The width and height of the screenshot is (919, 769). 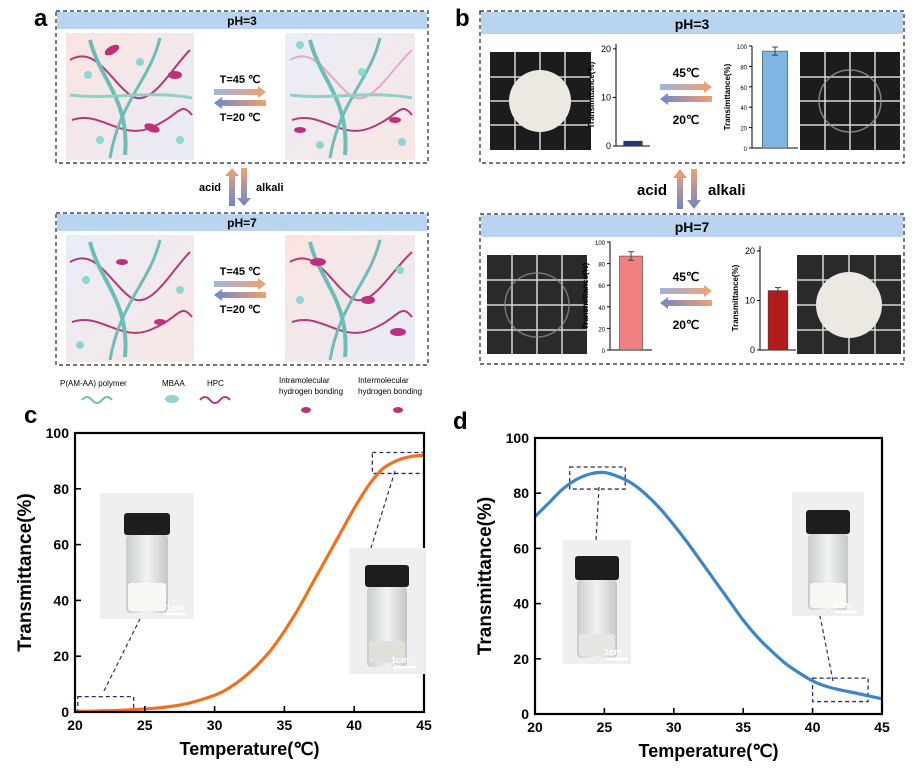 What do you see at coordinates (240, 295) in the screenshot?
I see `arrow-cool-a-bottom` at bounding box center [240, 295].